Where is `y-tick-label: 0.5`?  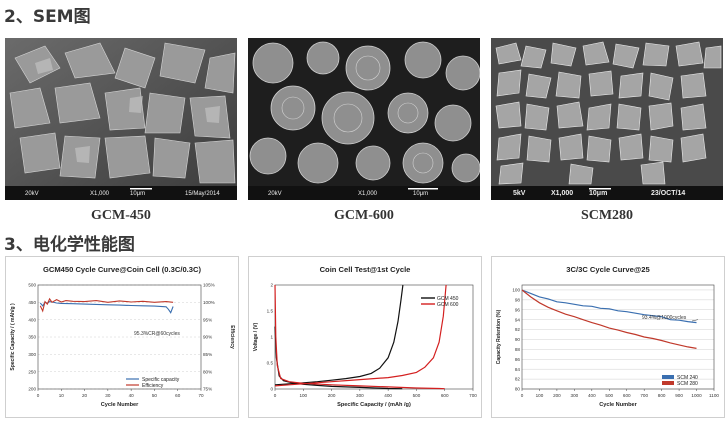
y-tick-label: 0.5 is located at coordinates (270, 363).